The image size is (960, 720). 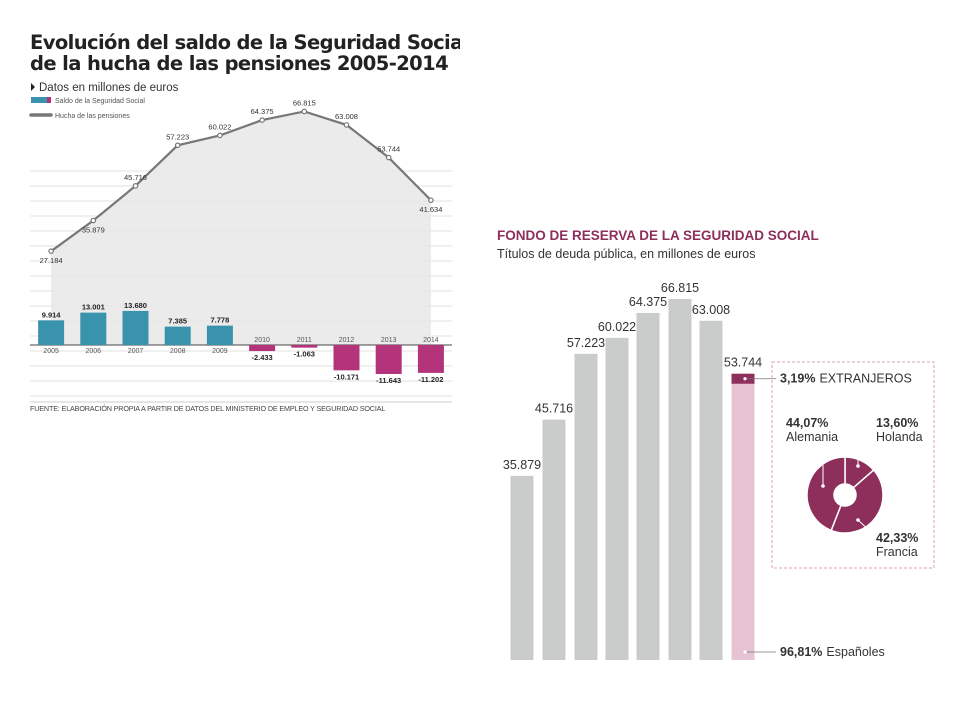 I want to click on extranjeros-label: EXTRANJEROS, so click(x=865, y=379).